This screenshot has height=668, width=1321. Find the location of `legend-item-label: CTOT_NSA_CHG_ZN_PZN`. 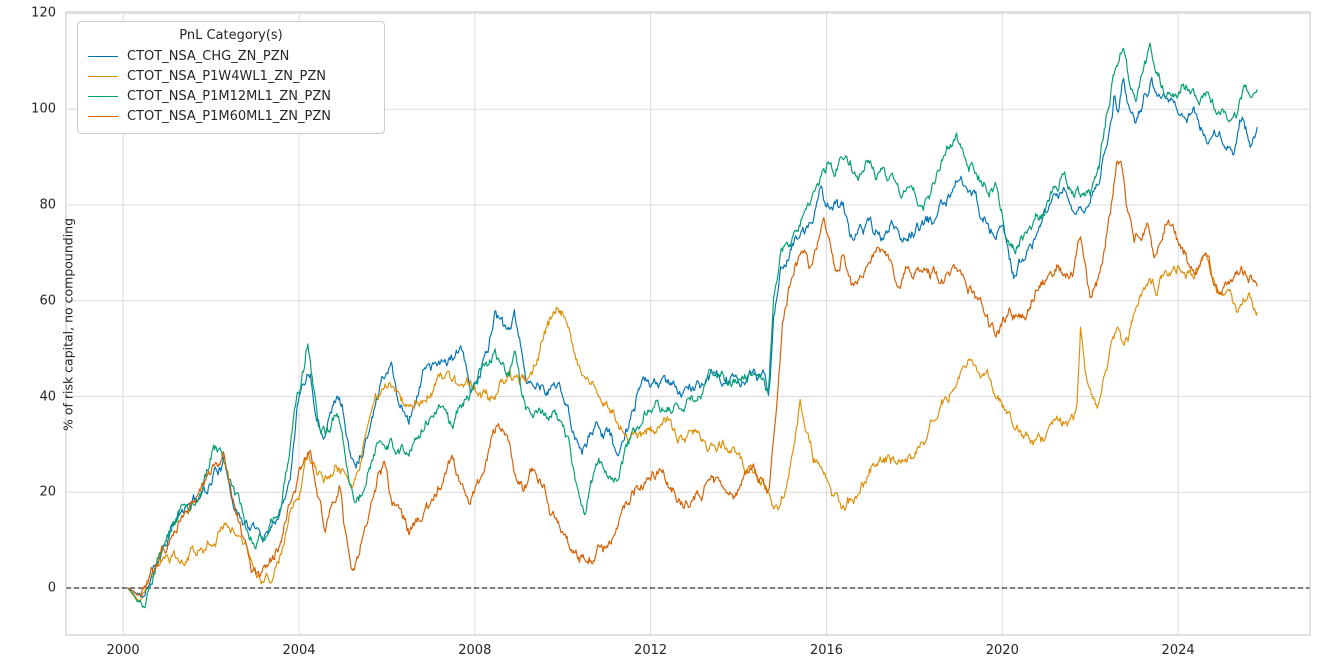

legend-item-label: CTOT_NSA_CHG_ZN_PZN is located at coordinates (208, 56).